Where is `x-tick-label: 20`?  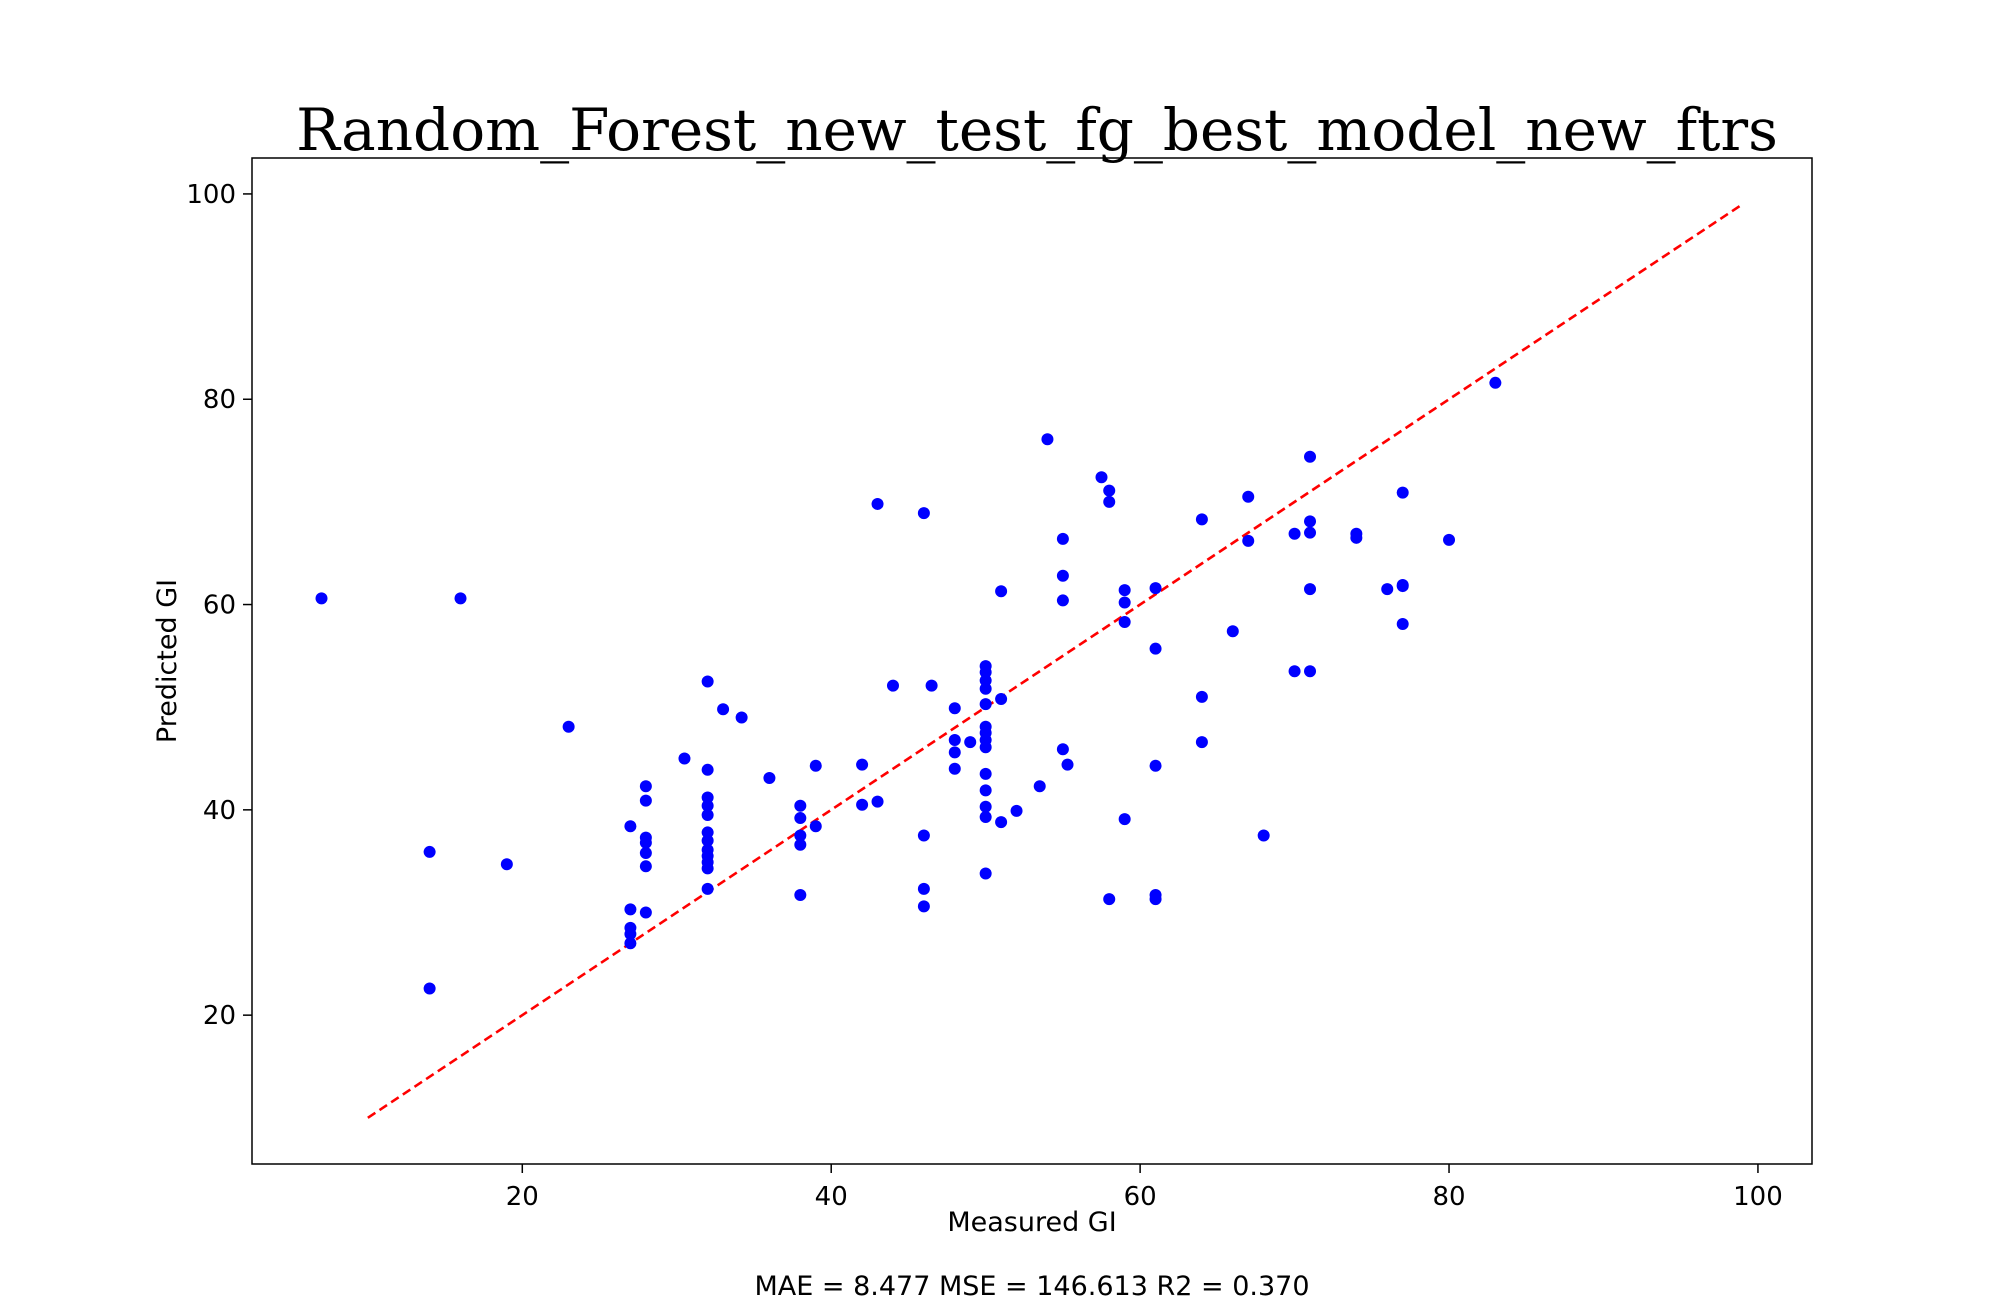 x-tick-label: 20 is located at coordinates (522, 1197).